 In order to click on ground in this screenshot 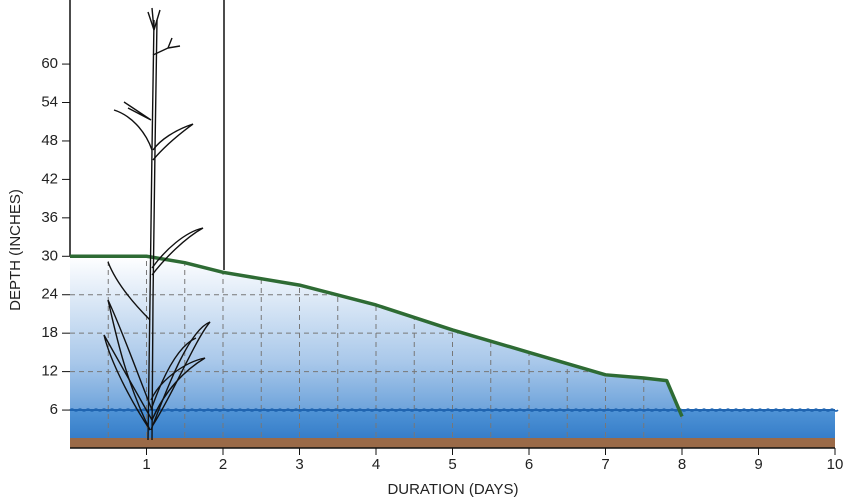, I will do `click(452, 443)`.